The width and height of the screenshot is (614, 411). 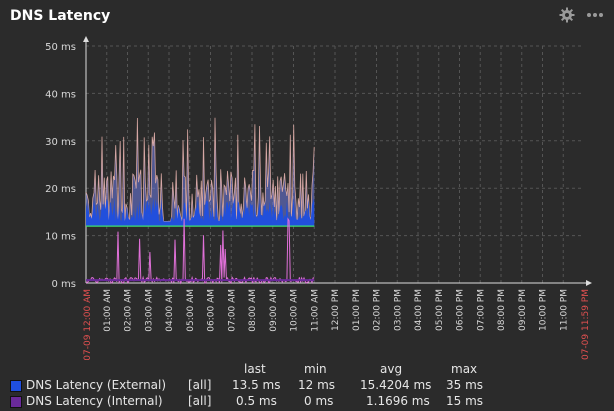 What do you see at coordinates (419, 310) in the screenshot?
I see `x-tick-label: 04:00 PM` at bounding box center [419, 310].